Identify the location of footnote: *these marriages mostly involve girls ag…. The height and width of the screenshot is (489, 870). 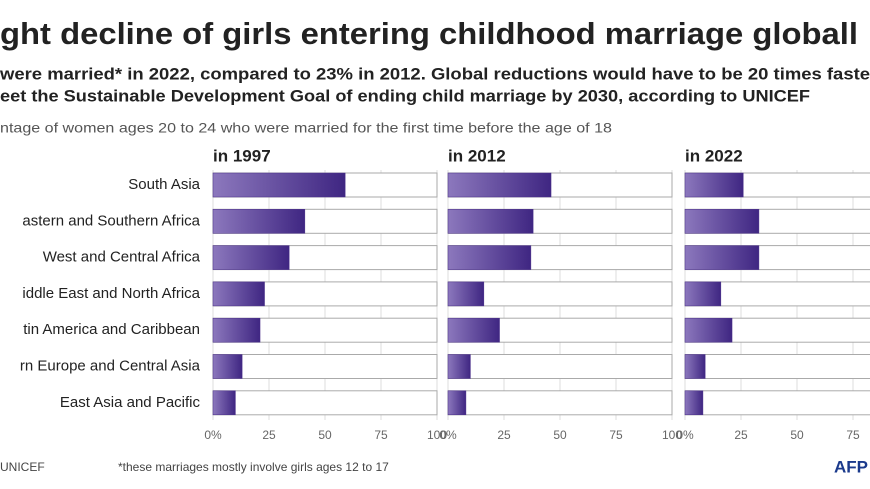
(253, 467).